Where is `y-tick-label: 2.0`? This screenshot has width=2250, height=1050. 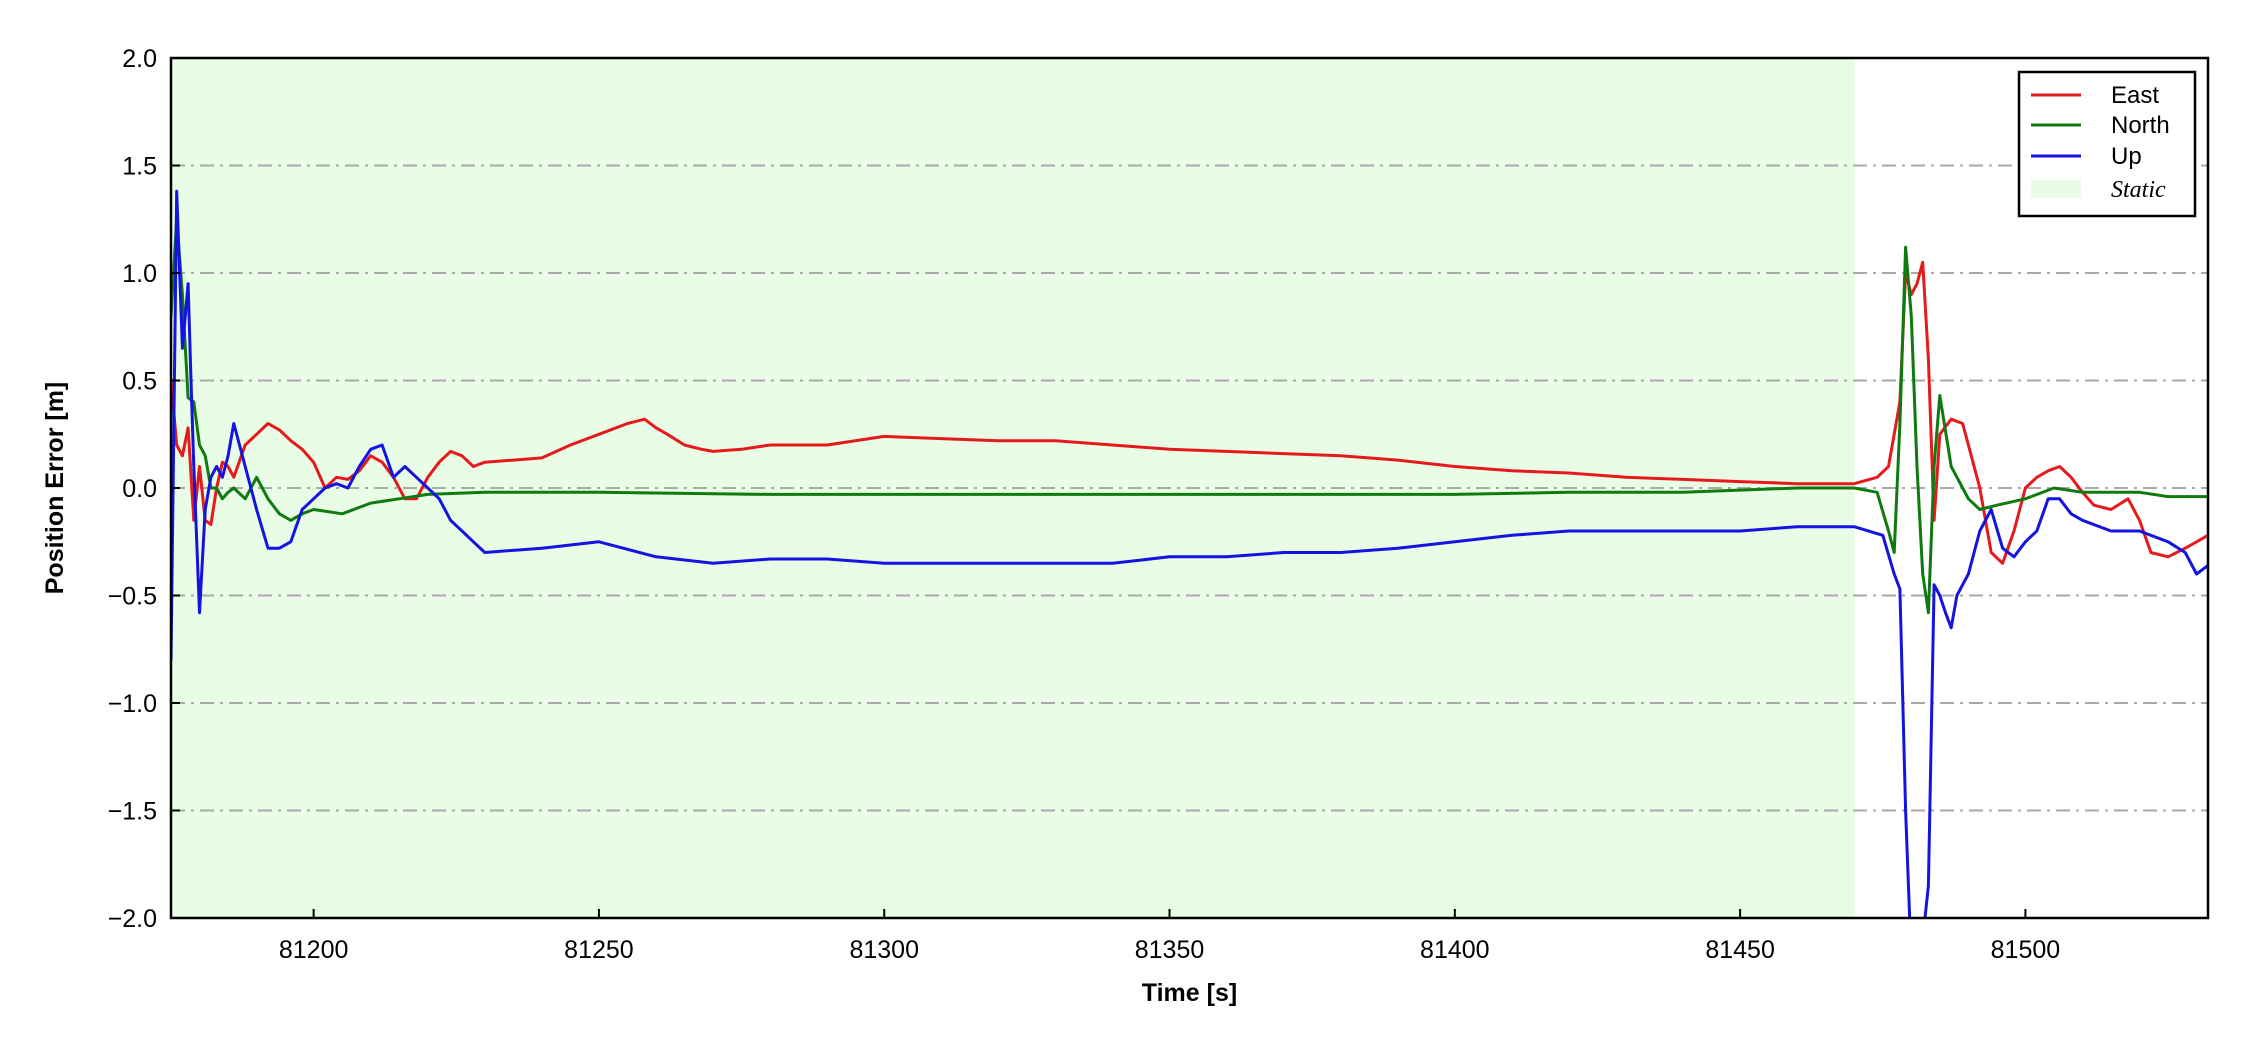 y-tick-label: 2.0 is located at coordinates (139, 59).